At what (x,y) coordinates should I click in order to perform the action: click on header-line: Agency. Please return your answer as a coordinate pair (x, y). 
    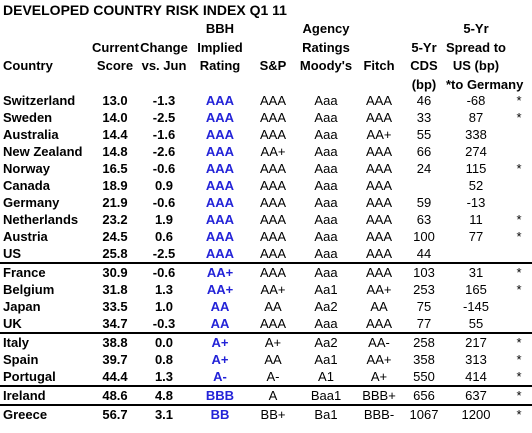
    Looking at the image, I should click on (326, 28).